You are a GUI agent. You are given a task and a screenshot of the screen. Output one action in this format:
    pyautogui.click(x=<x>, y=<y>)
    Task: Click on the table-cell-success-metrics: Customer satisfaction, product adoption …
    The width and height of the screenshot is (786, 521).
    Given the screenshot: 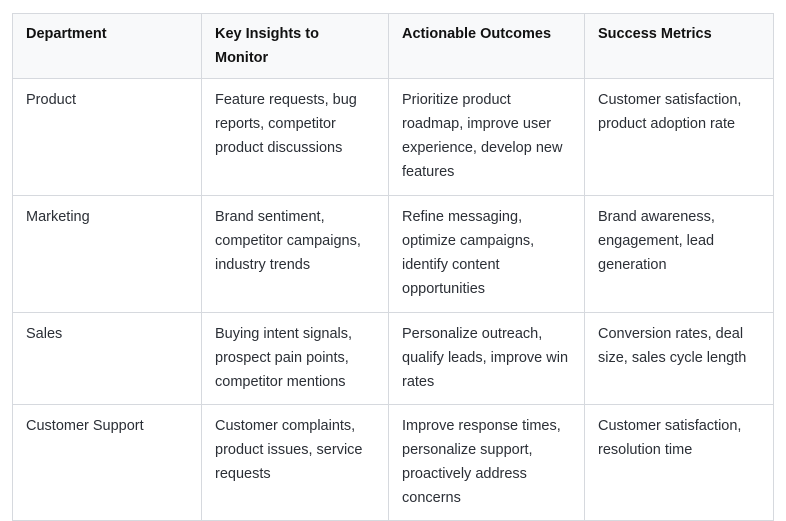 What is the action you would take?
    pyautogui.click(x=679, y=137)
    